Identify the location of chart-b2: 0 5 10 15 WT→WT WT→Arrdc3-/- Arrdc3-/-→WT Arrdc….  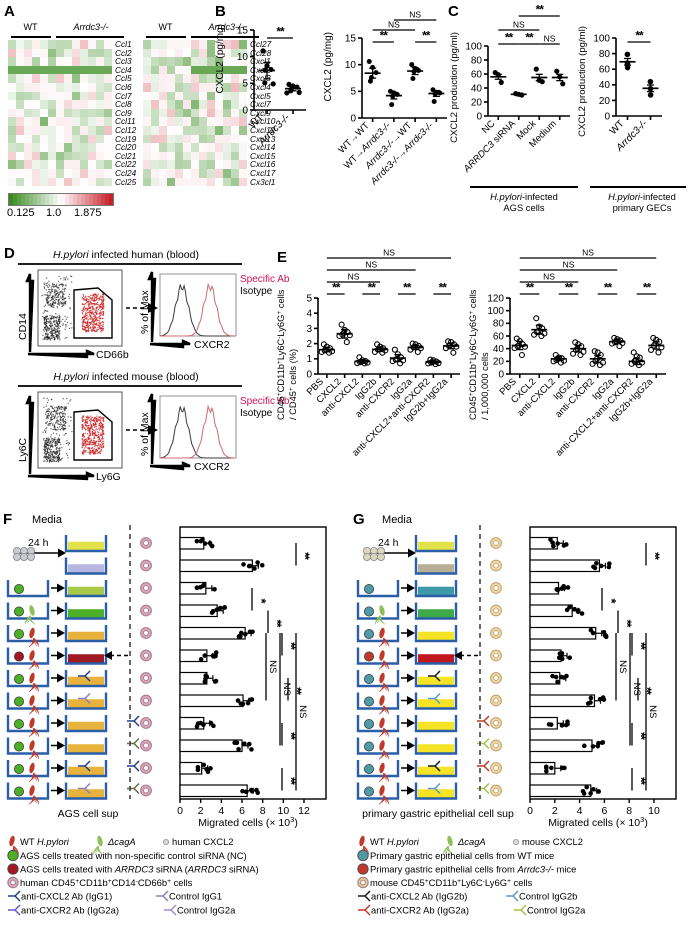
(386, 98).